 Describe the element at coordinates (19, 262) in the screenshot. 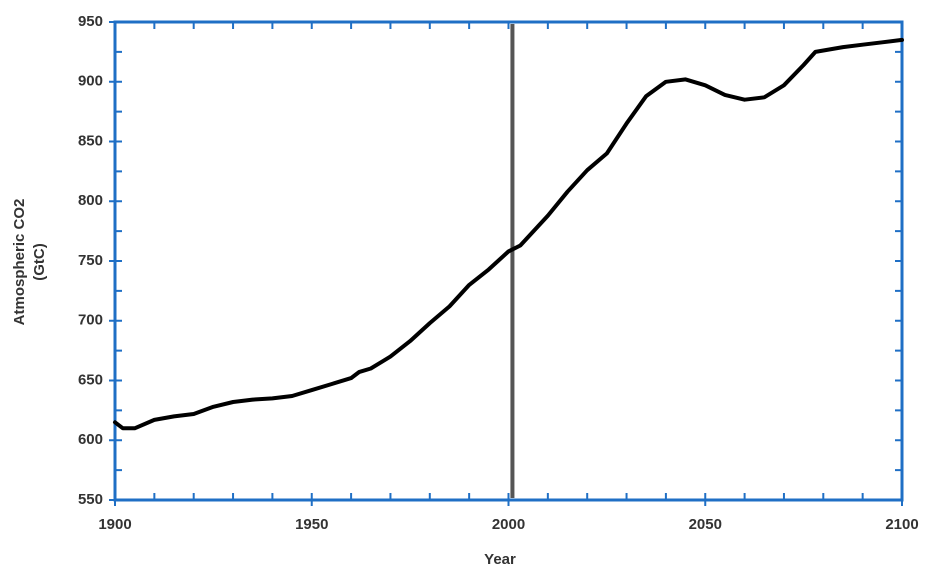

I see `y-axis-label: Atmospheric CO2` at that location.